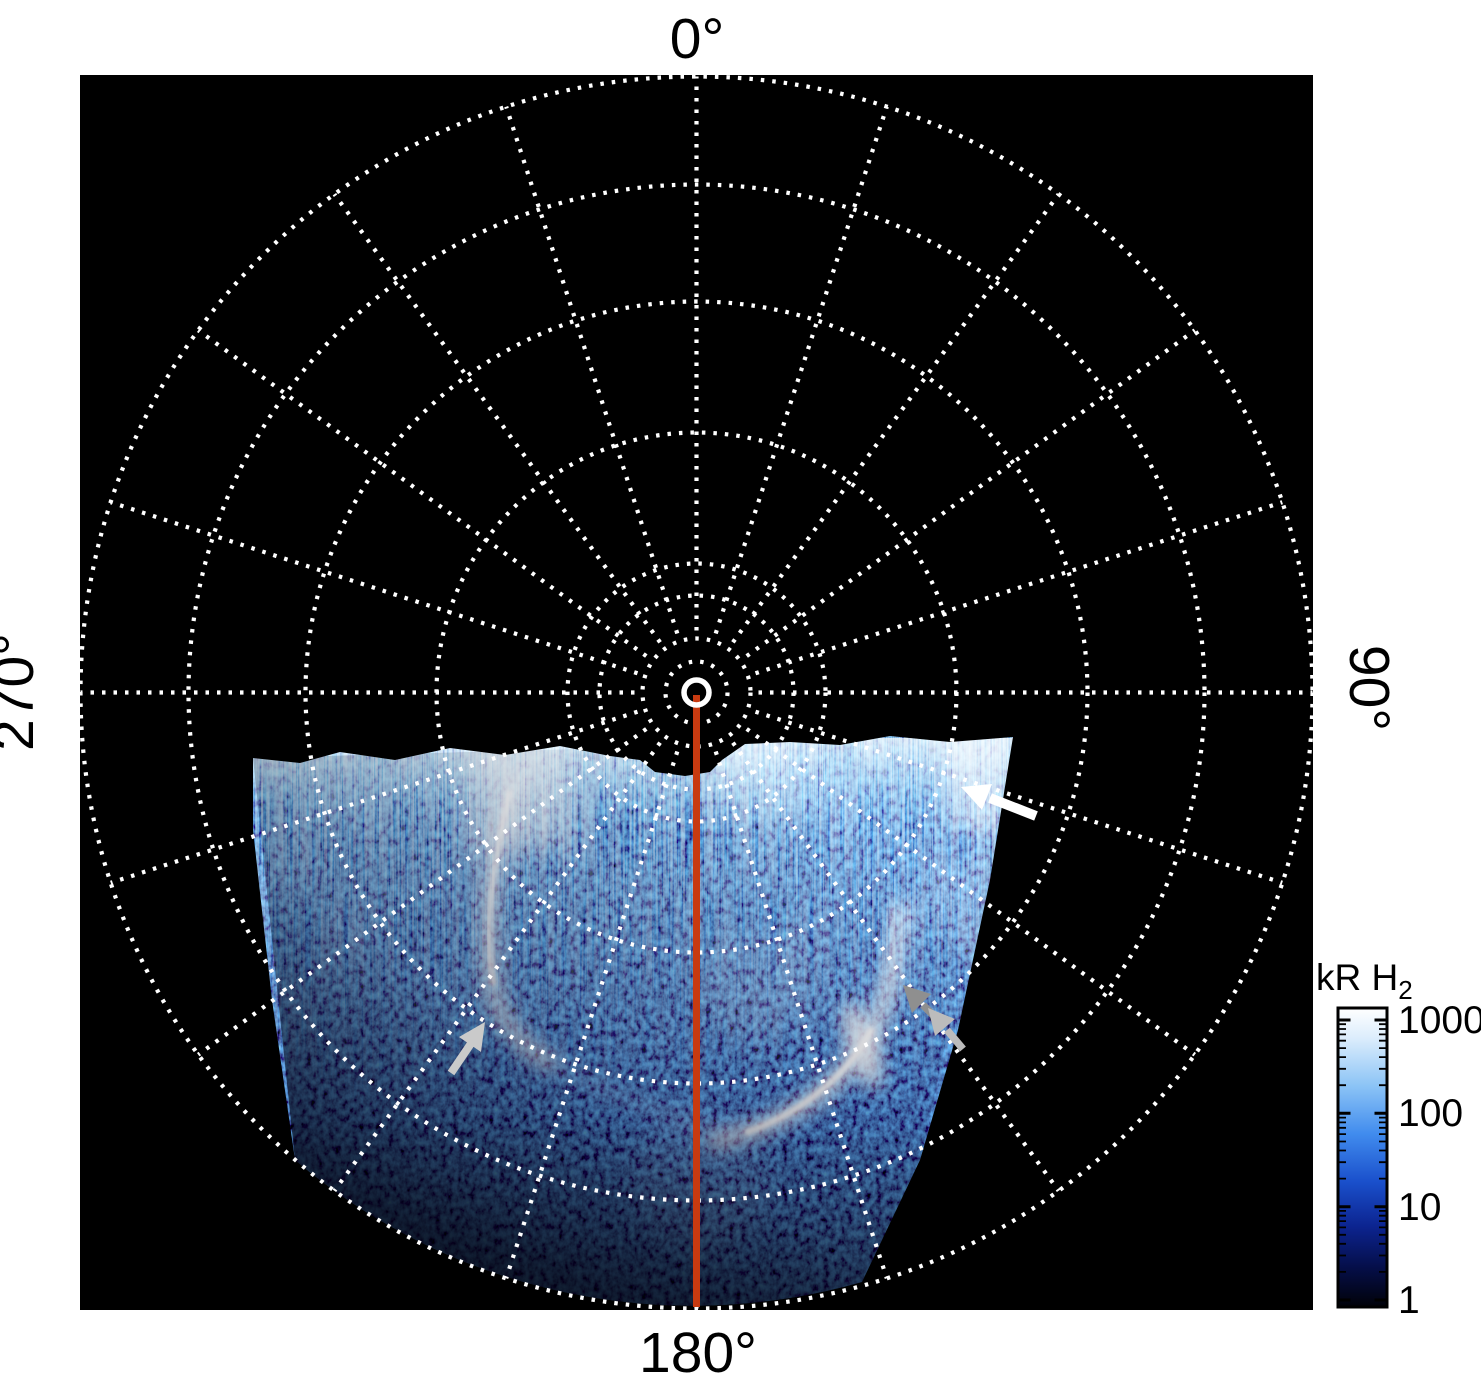  What do you see at coordinates (1419, 1207) in the screenshot?
I see `colorbar-tick-10: 10` at bounding box center [1419, 1207].